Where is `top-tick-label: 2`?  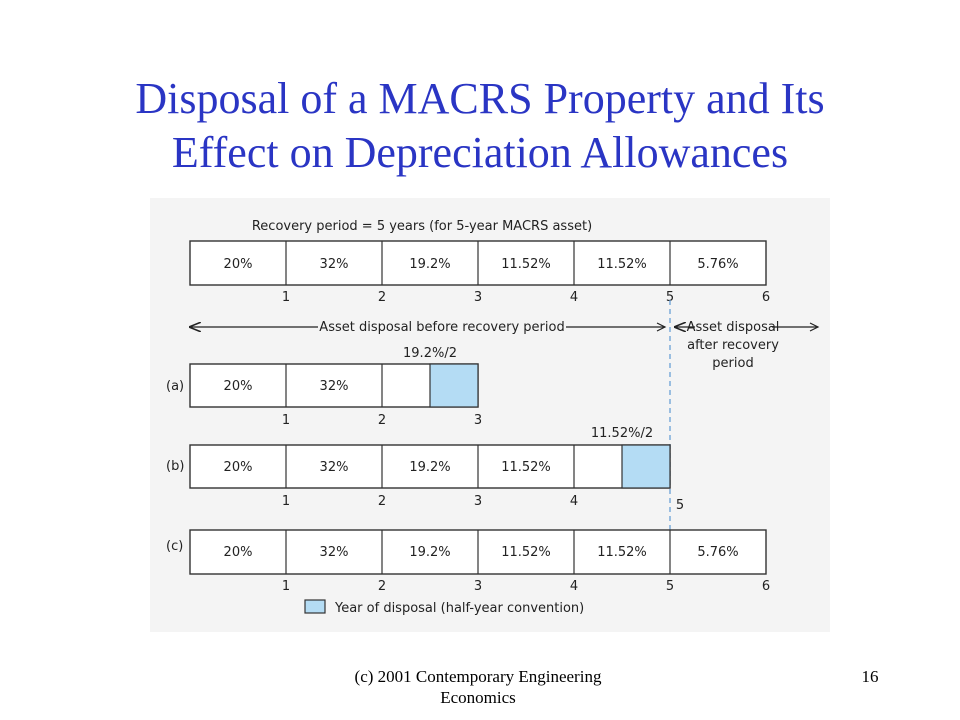 top-tick-label: 2 is located at coordinates (382, 297).